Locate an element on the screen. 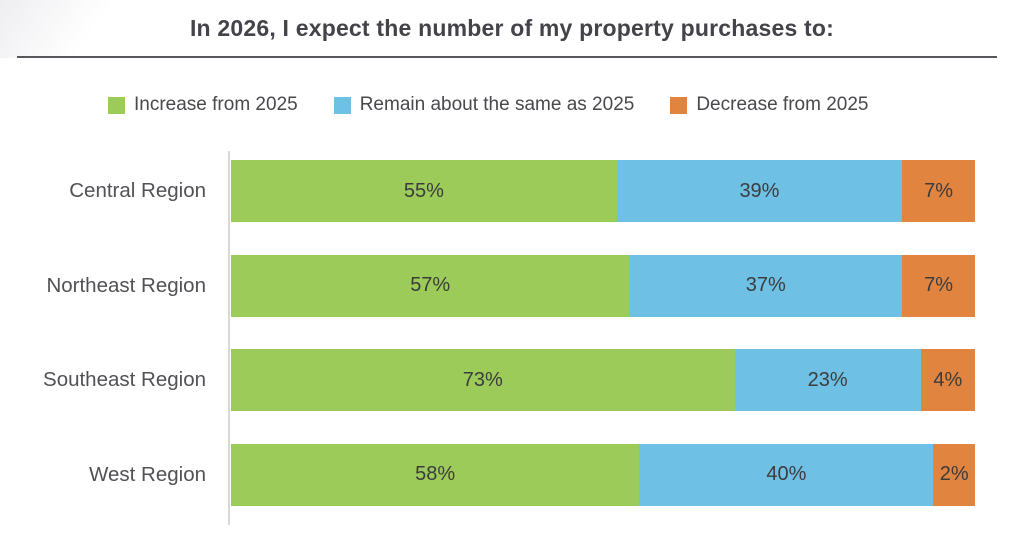 The width and height of the screenshot is (1024, 538). value-label: 57% is located at coordinates (430, 285).